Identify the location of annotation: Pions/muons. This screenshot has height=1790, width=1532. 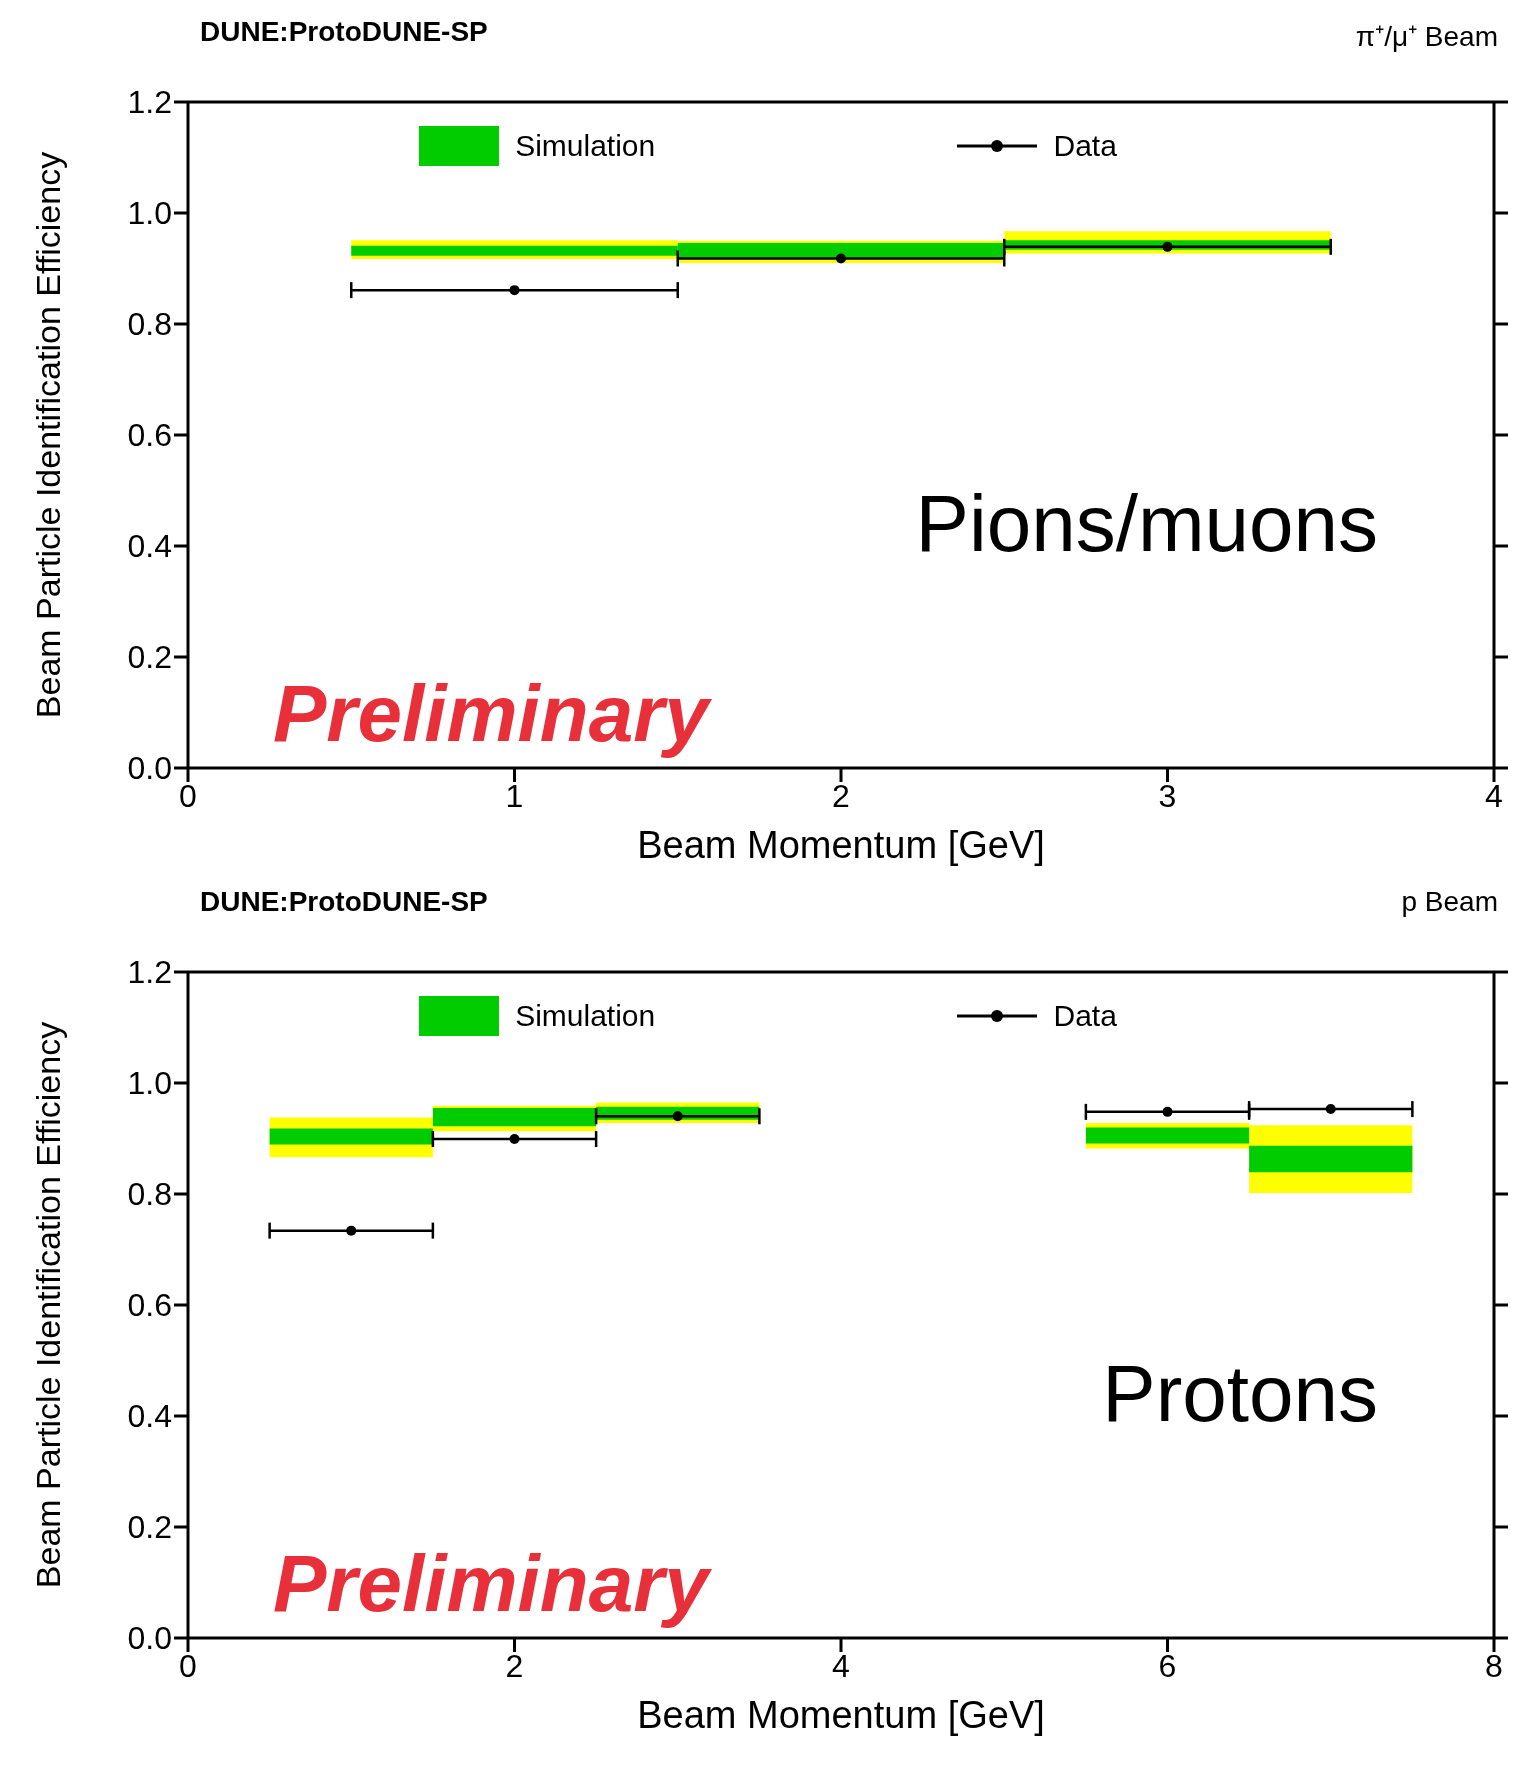
(1146, 524).